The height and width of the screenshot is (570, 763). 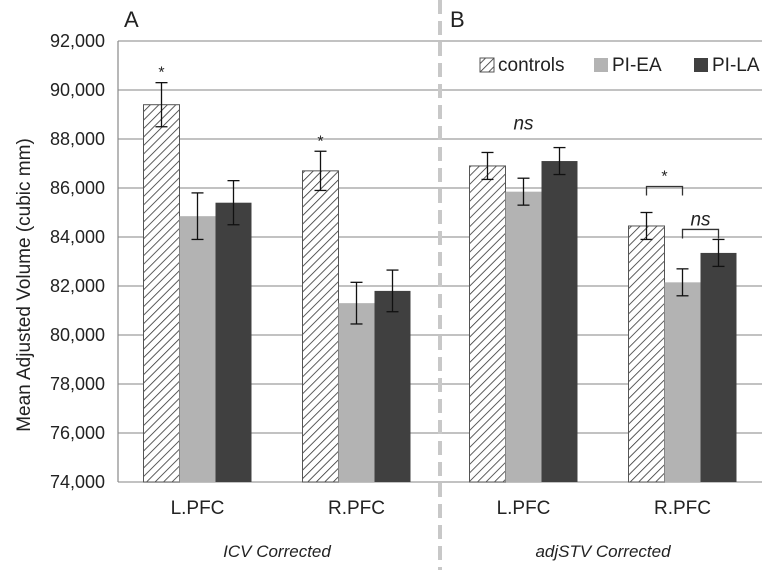 What do you see at coordinates (77, 335) in the screenshot?
I see `y-tick-label: 80,000` at bounding box center [77, 335].